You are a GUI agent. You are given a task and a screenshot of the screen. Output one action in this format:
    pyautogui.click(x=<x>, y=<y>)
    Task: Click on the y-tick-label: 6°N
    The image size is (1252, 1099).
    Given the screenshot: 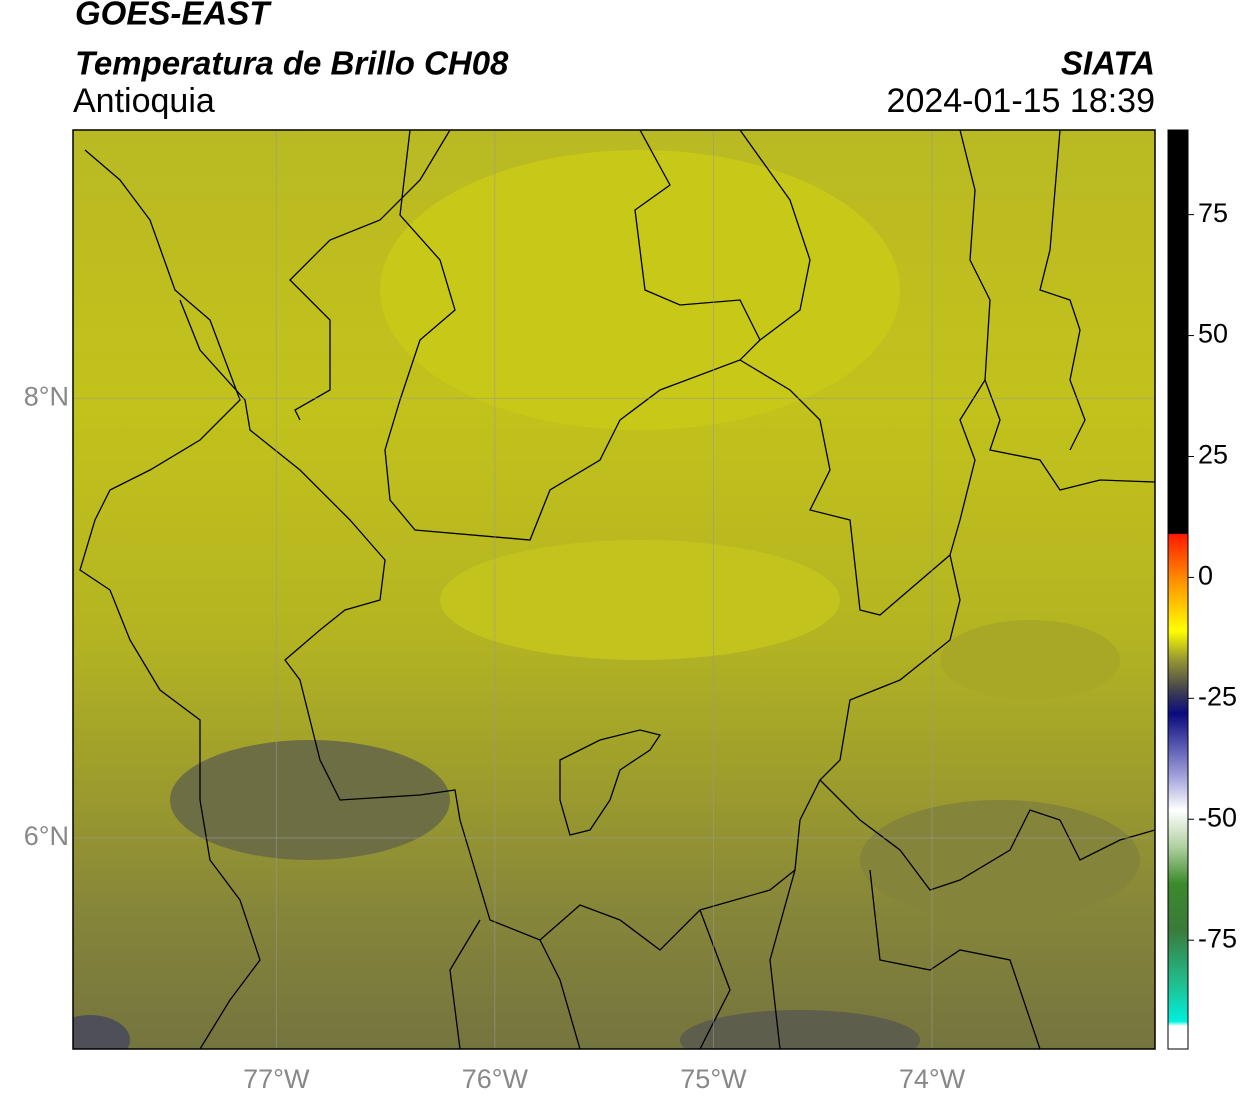 What is the action you would take?
    pyautogui.click(x=46, y=836)
    